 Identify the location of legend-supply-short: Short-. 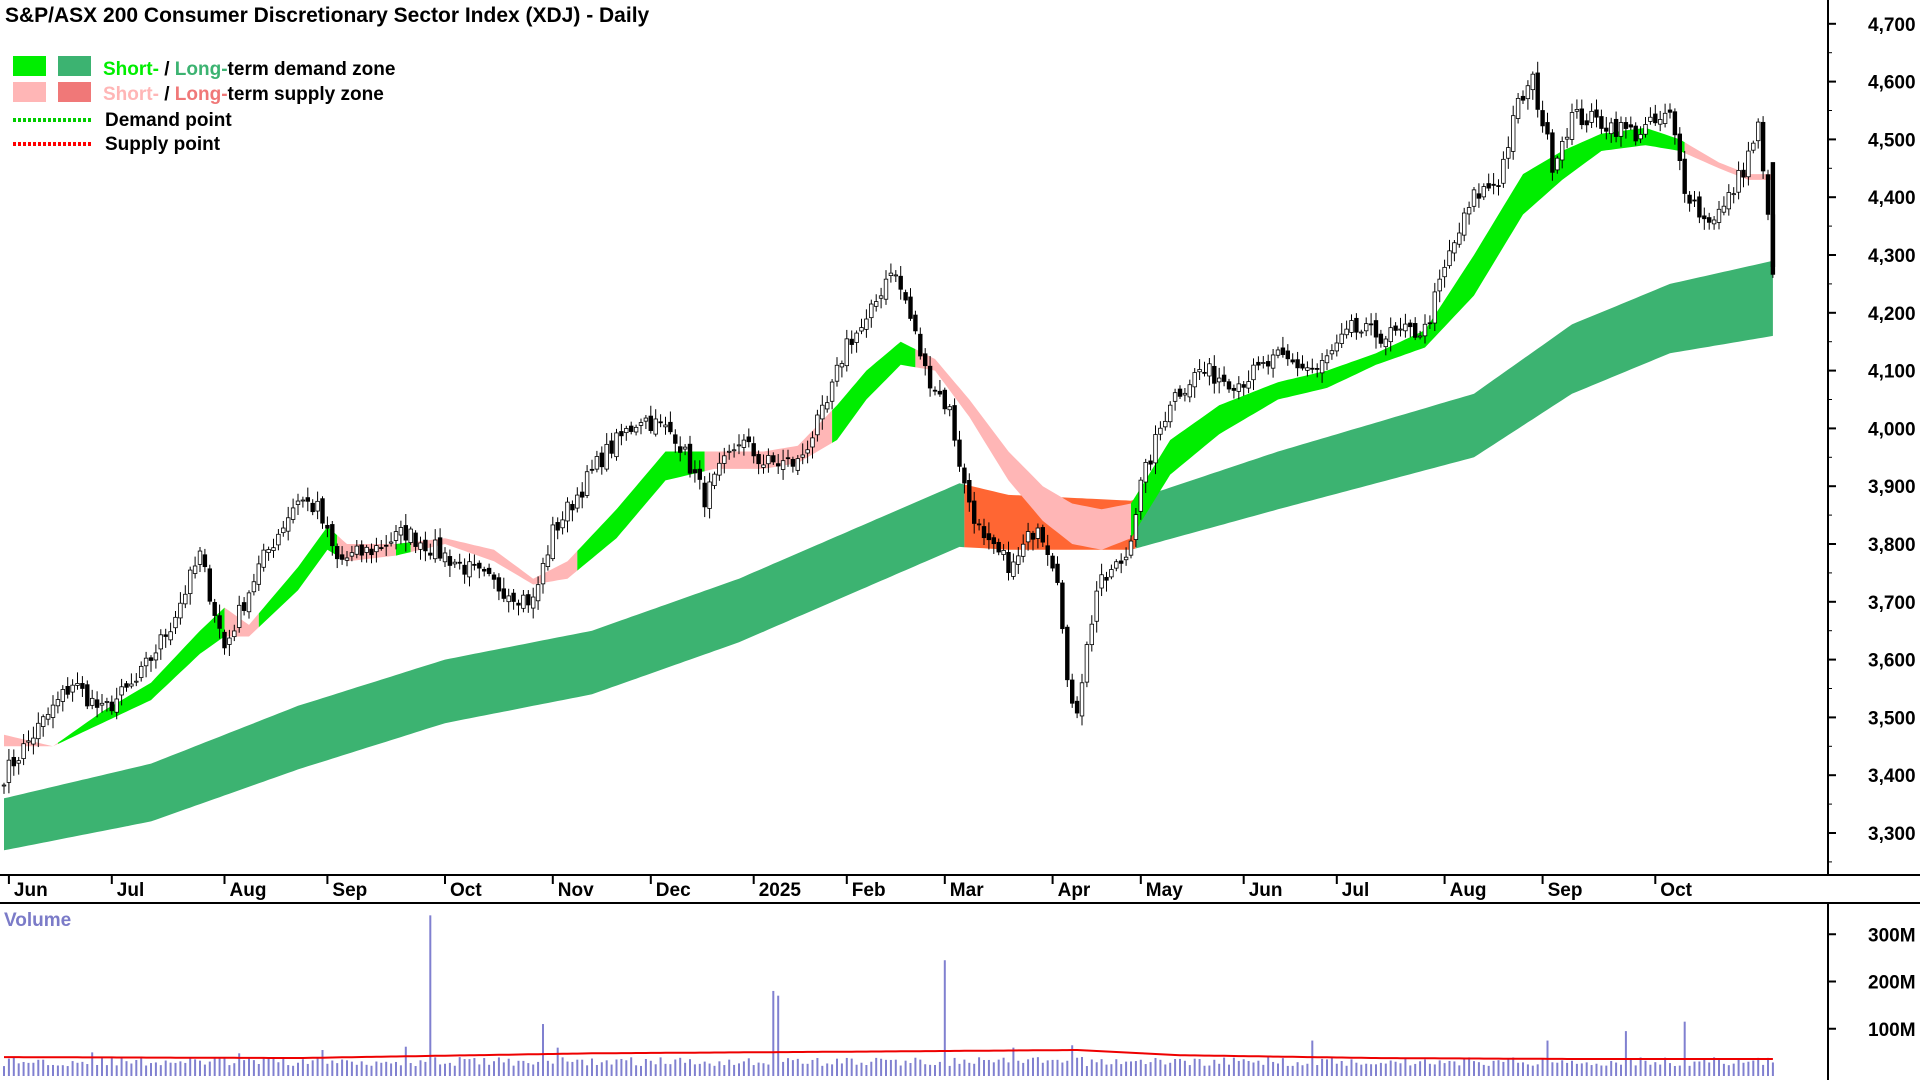
(131, 94).